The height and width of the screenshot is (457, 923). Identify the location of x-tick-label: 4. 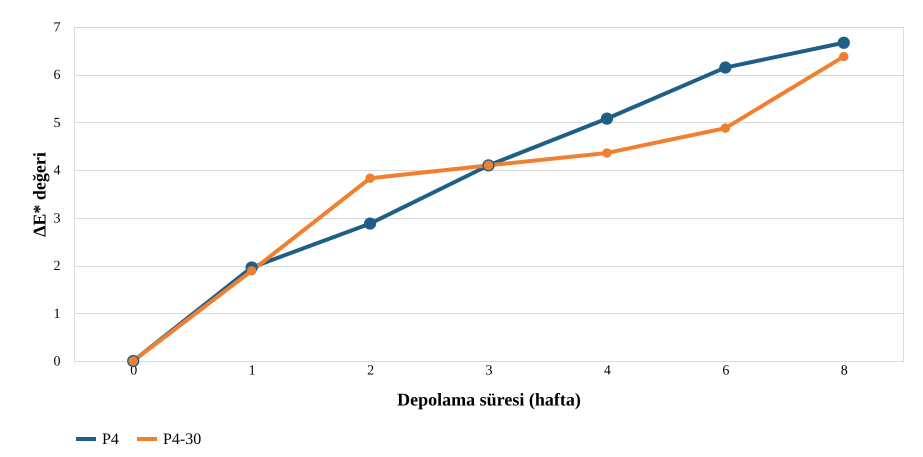
(607, 371).